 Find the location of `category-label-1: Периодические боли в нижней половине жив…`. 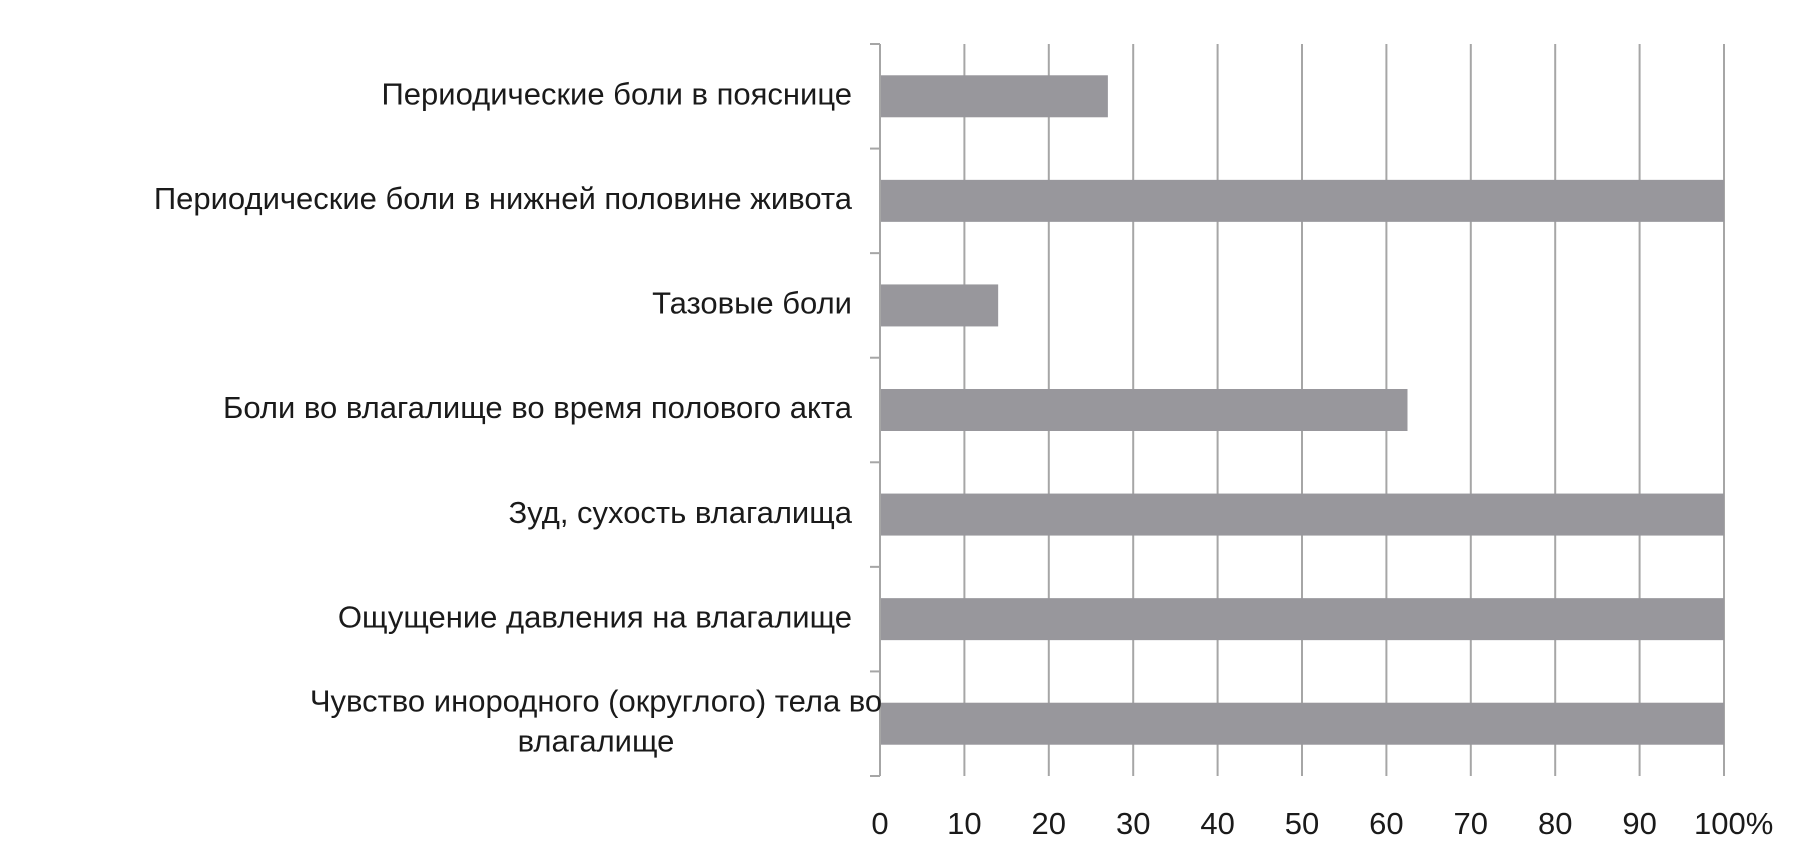

category-label-1: Периодические боли в нижней половине жив… is located at coordinates (503, 198).